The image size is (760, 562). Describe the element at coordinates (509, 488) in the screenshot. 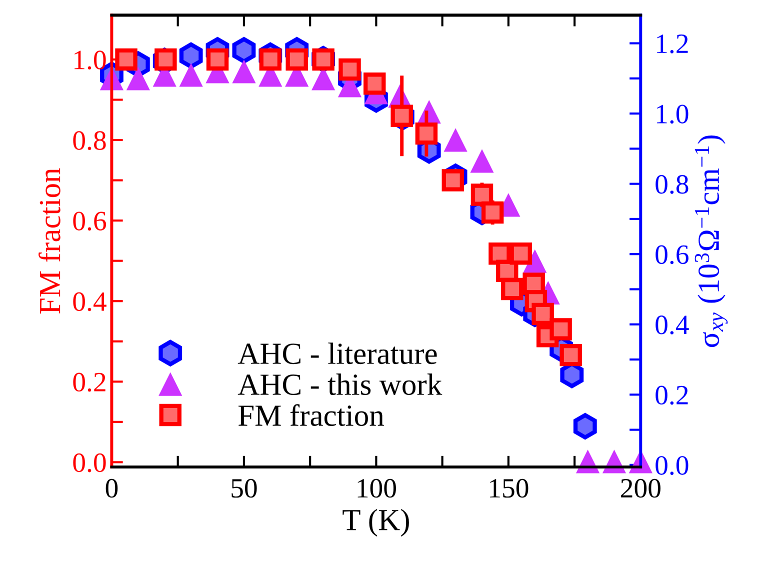

I see `x-tick-label: 150` at that location.